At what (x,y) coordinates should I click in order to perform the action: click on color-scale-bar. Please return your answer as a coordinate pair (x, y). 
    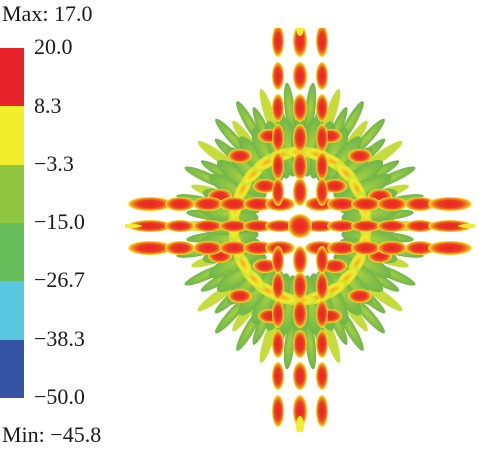
    Looking at the image, I should click on (12, 223).